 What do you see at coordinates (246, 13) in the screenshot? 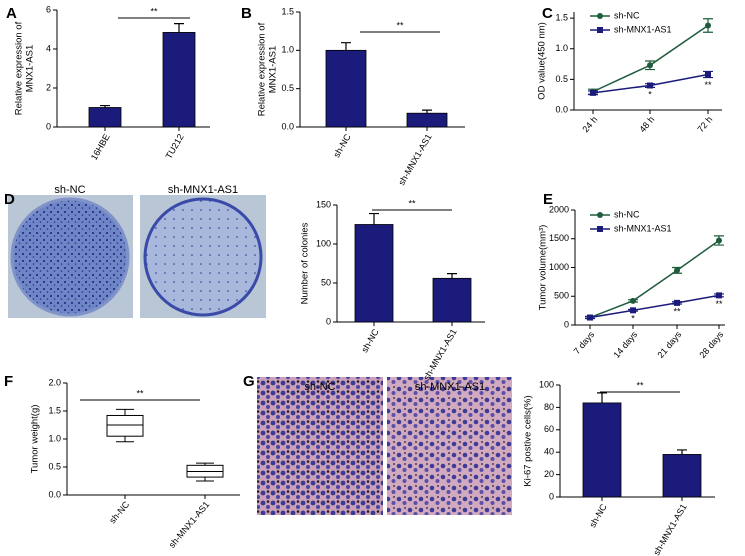
I see `panel-letter: B` at bounding box center [246, 13].